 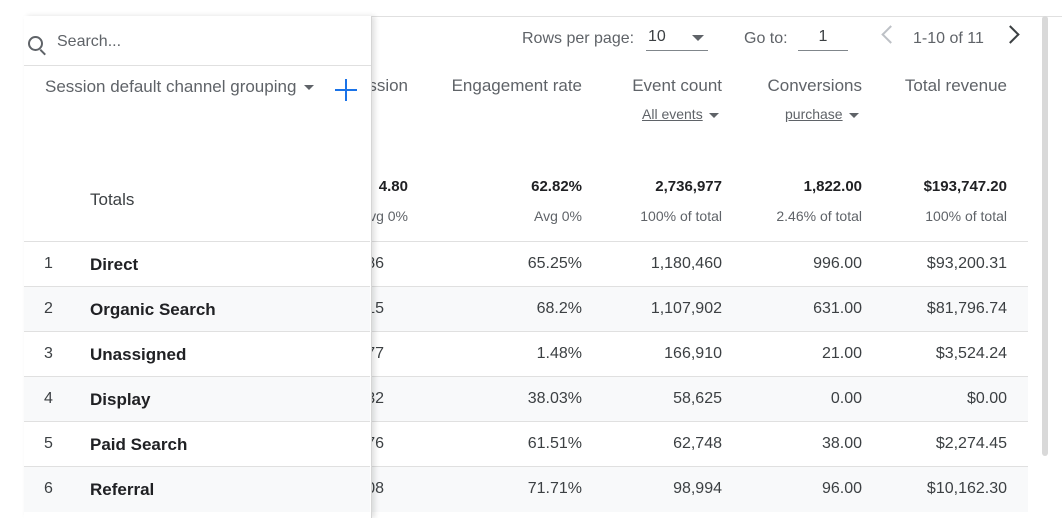 What do you see at coordinates (171, 86) in the screenshot?
I see `dimension-label: Session default channel grouping` at bounding box center [171, 86].